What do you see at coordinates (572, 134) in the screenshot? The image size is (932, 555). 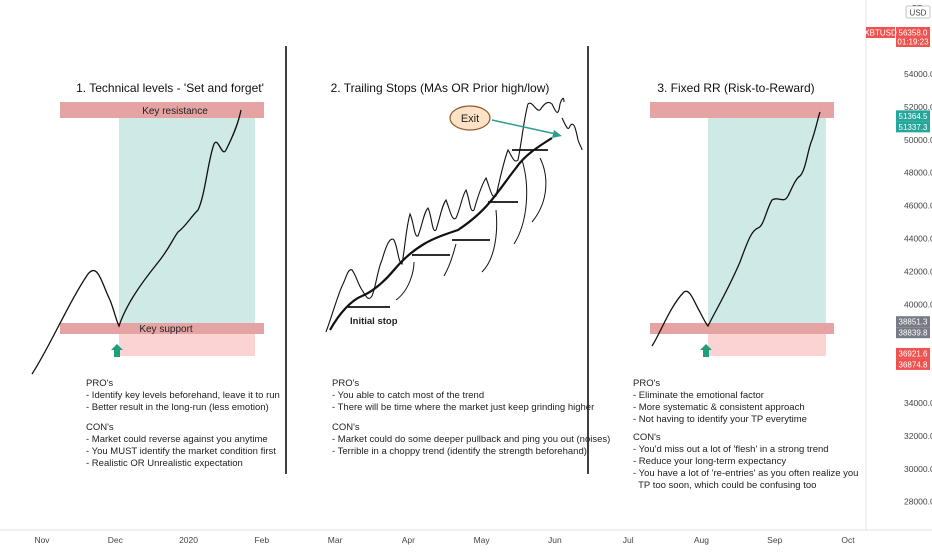 I see `panel-2-price-tail` at bounding box center [572, 134].